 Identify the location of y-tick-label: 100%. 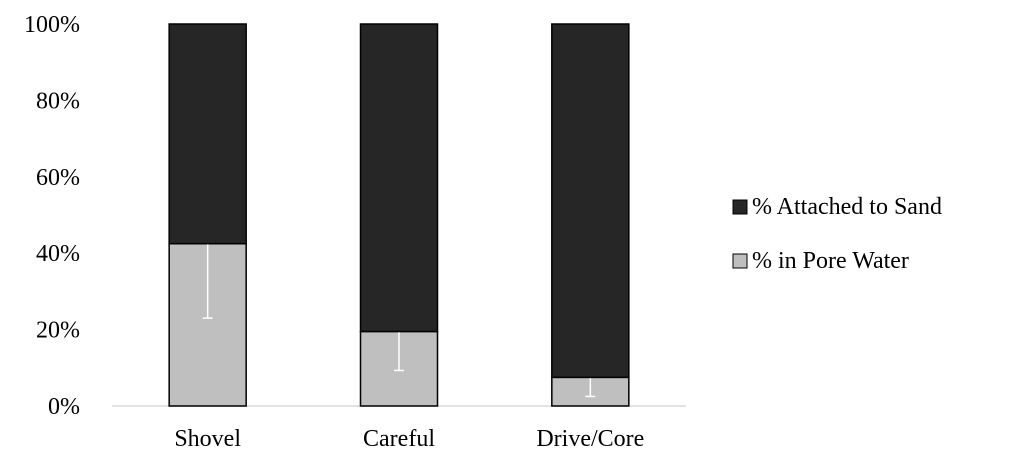
(52, 25).